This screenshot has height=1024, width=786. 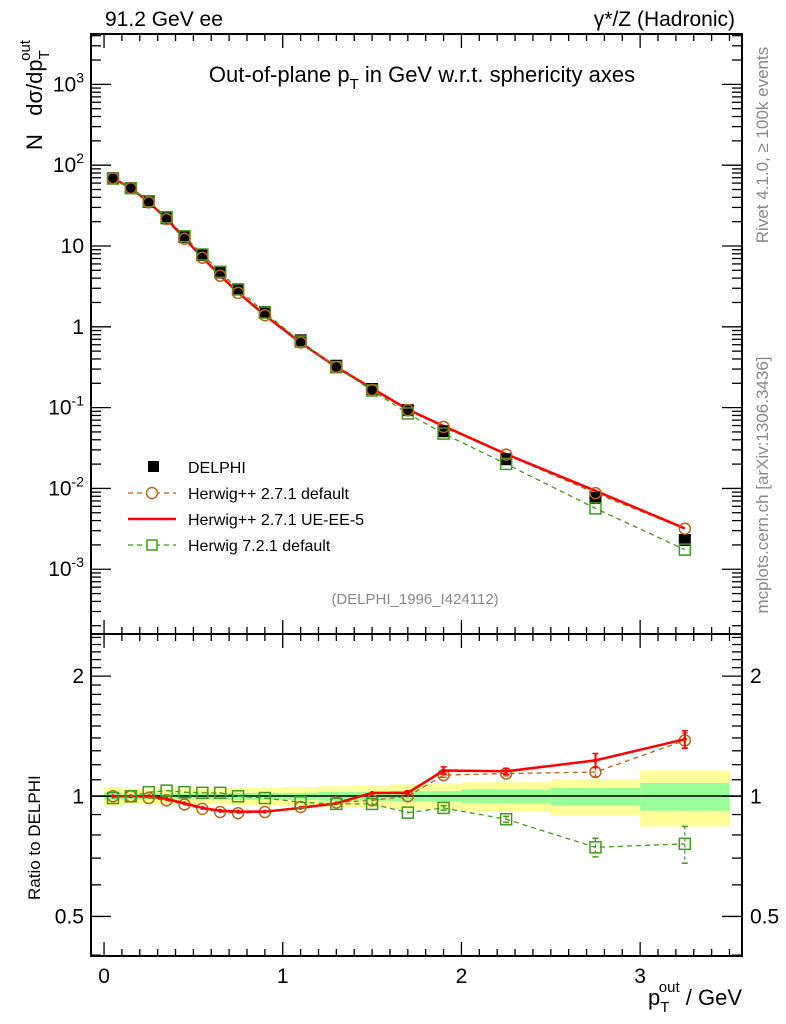 I want to click on legend-label-herwigpp-ue: Herwig++ 2.7.1 UE-EE-5, so click(x=276, y=520).